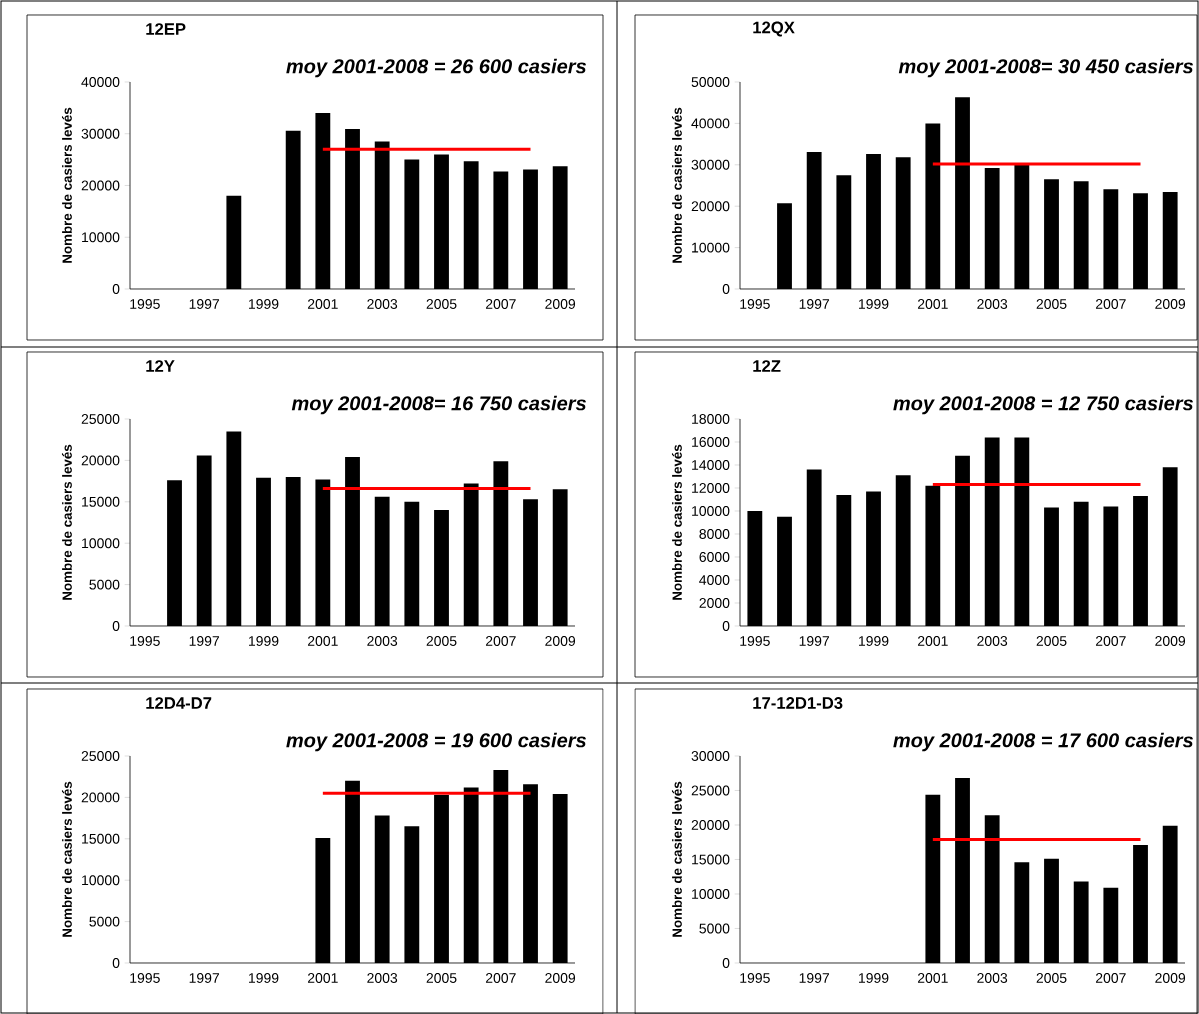 Image resolution: width=1199 pixels, height=1014 pixels. Describe the element at coordinates (179, 702) in the screenshot. I see `chart-title: 12D4-D7` at that location.